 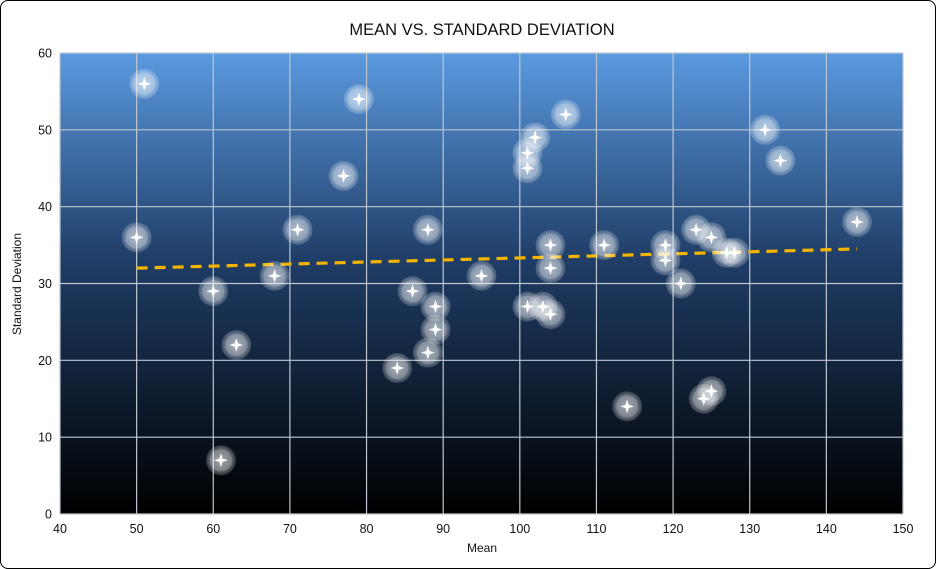 What do you see at coordinates (17, 284) in the screenshot?
I see `y-axis-label: Standard Deviation` at bounding box center [17, 284].